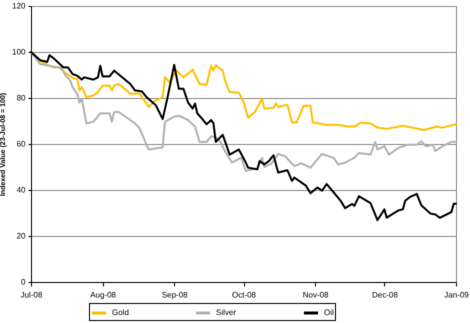 Image resolution: width=470 pixels, height=323 pixels. I want to click on x-tick-label: Sep-08, so click(175, 295).